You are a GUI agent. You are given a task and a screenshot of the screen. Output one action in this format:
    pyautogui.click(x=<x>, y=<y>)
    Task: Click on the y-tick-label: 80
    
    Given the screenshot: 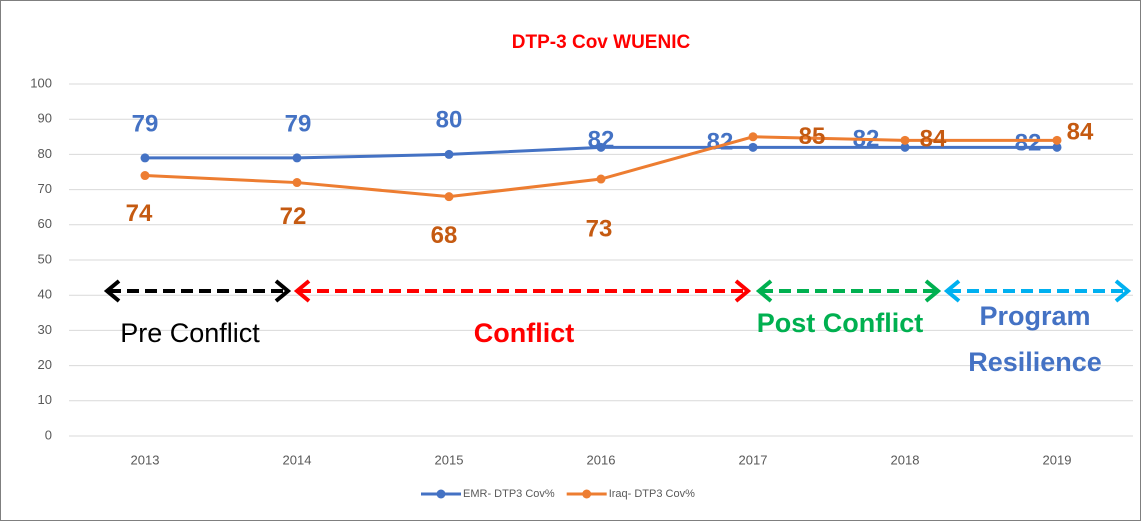 What is the action you would take?
    pyautogui.click(x=45, y=153)
    